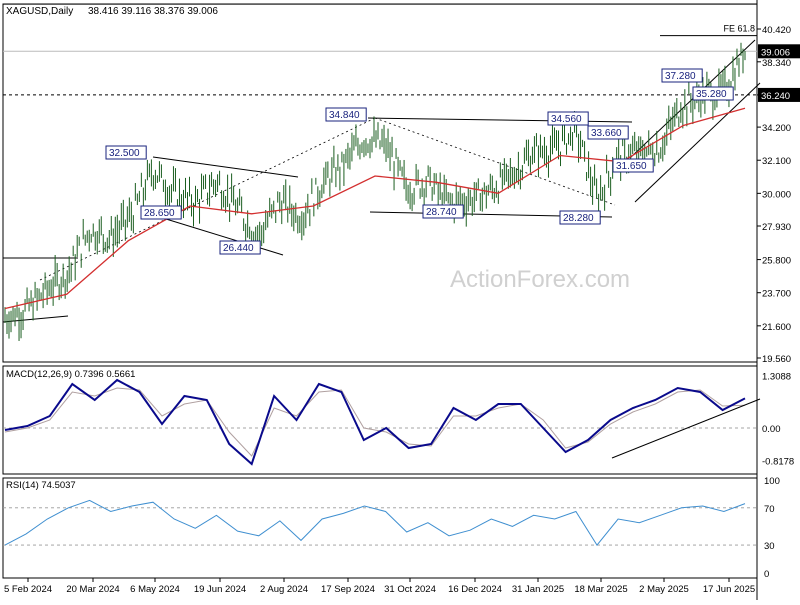 Image resolution: width=800 pixels, height=605 pixels. What do you see at coordinates (769, 509) in the screenshot?
I see `rsi-y-tick-label: 70` at bounding box center [769, 509].